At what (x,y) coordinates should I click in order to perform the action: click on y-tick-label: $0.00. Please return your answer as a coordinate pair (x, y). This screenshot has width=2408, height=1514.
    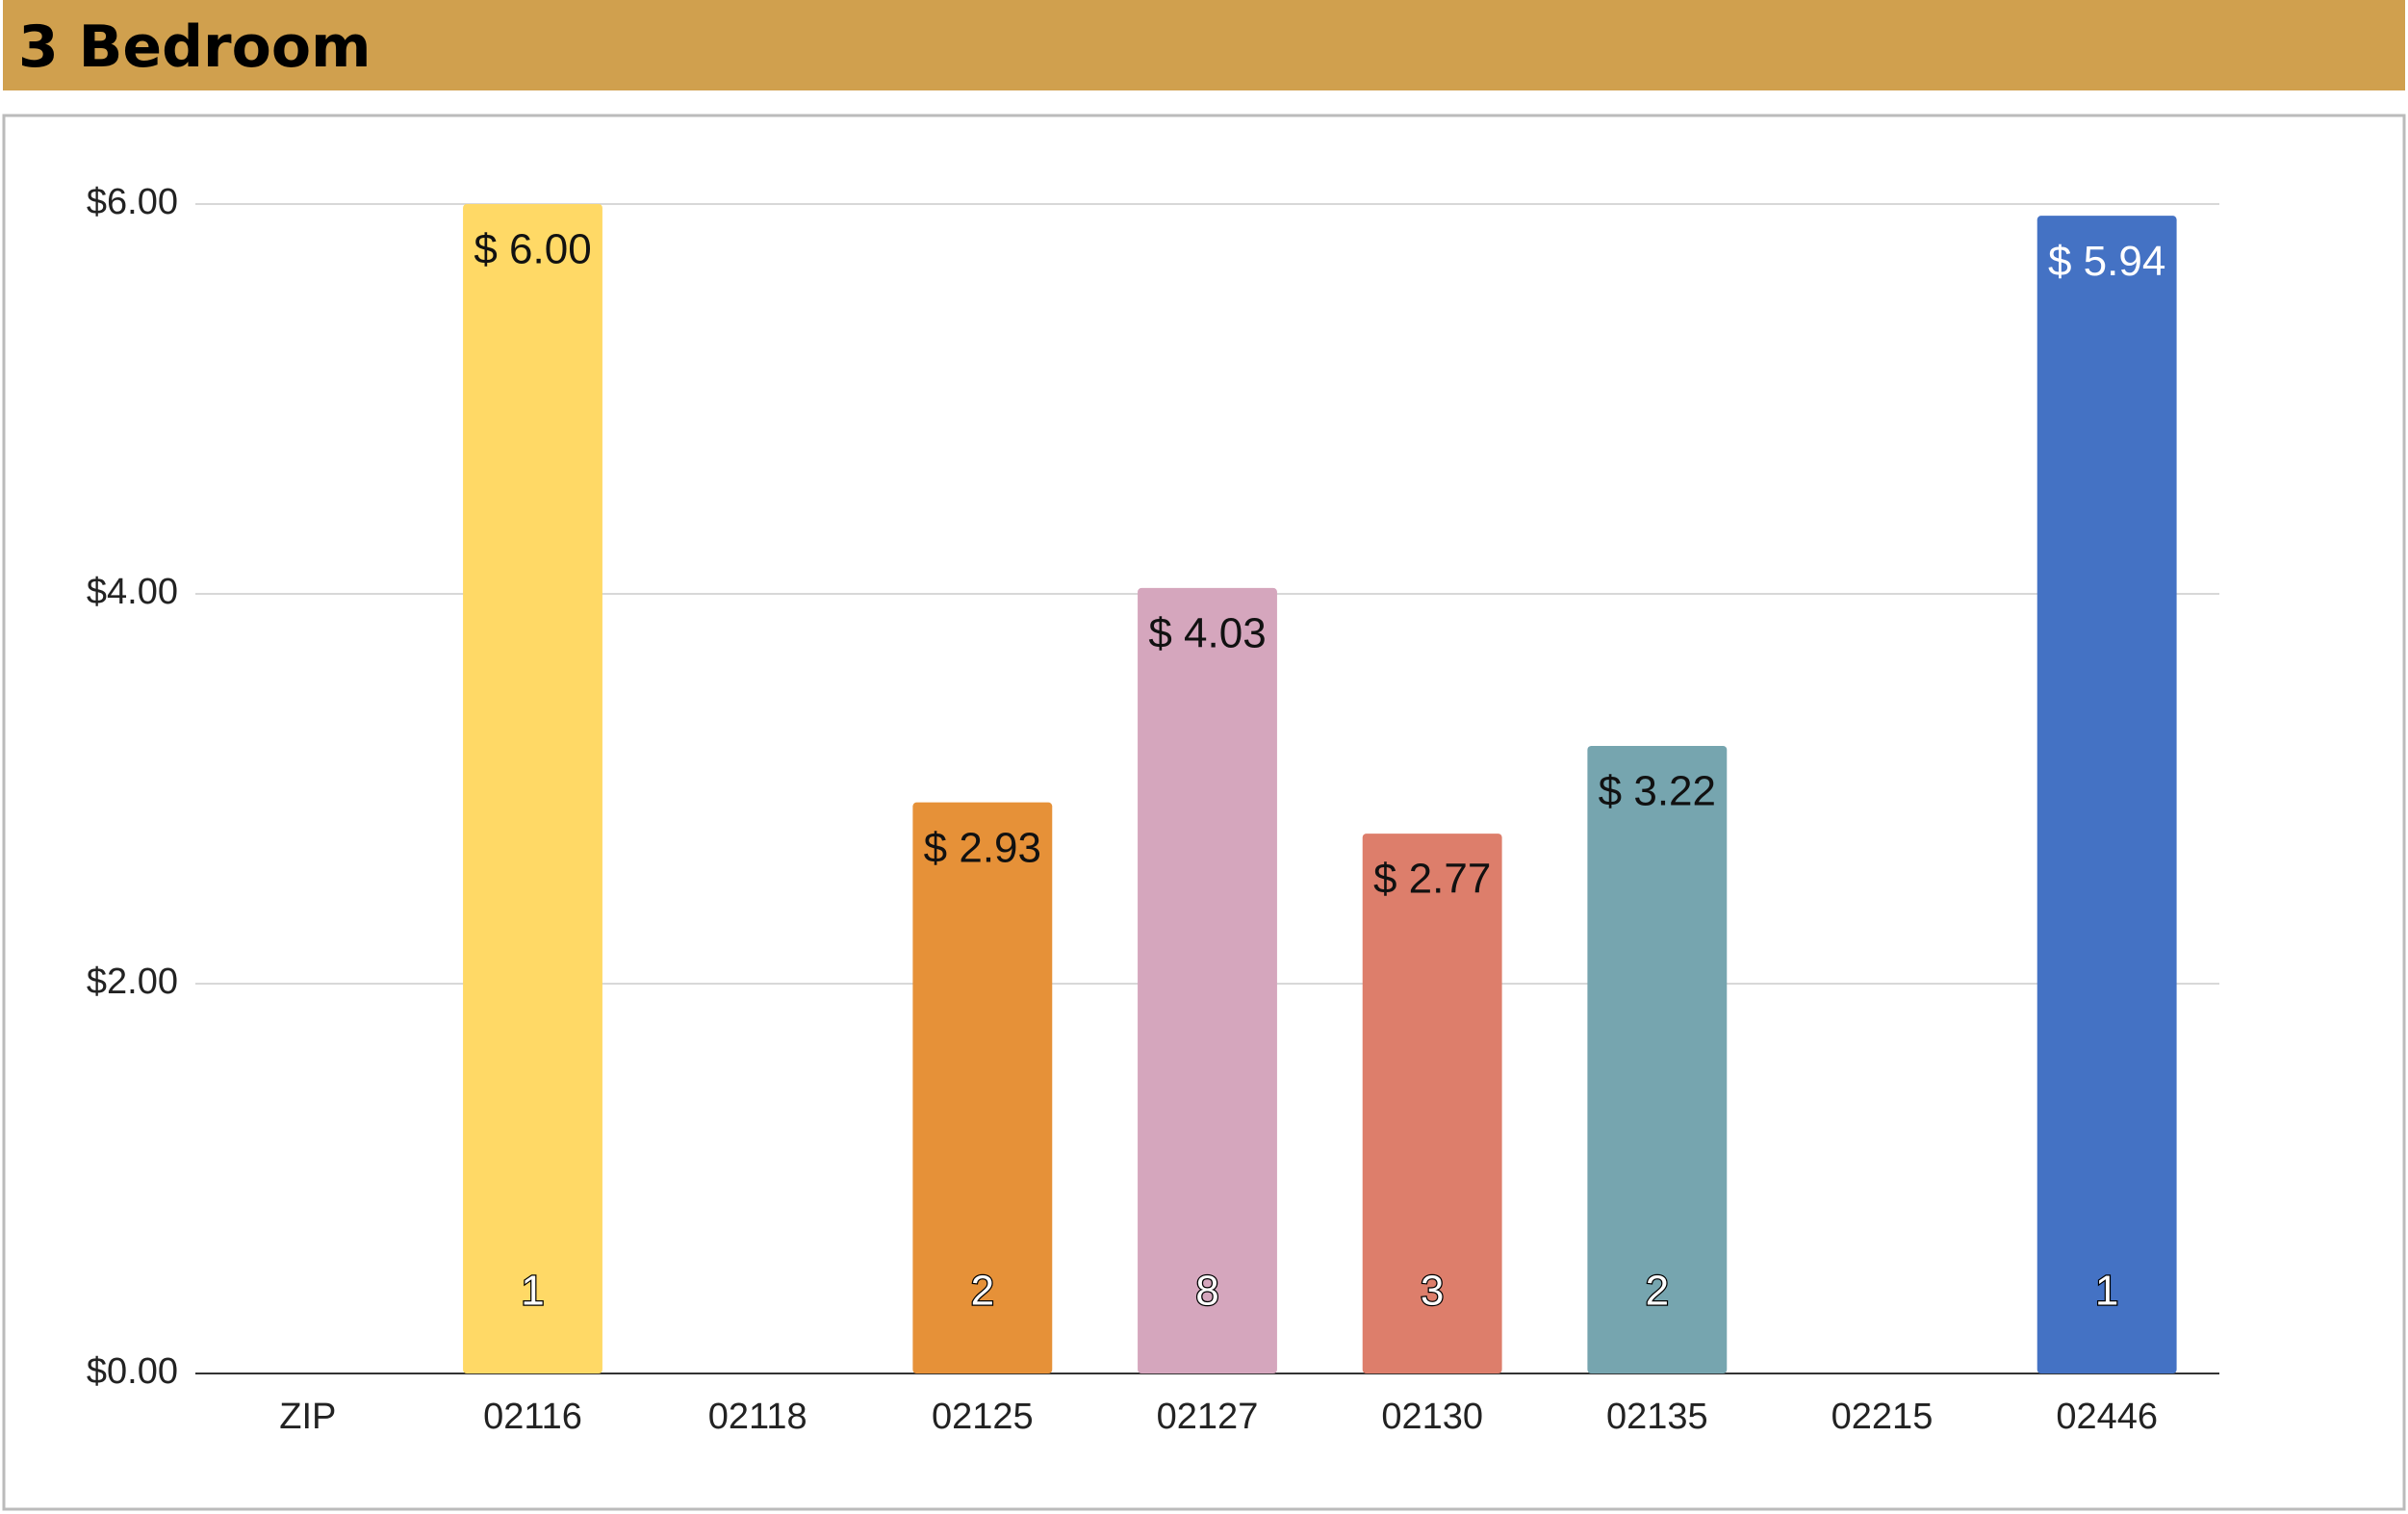
    Looking at the image, I should click on (132, 1371).